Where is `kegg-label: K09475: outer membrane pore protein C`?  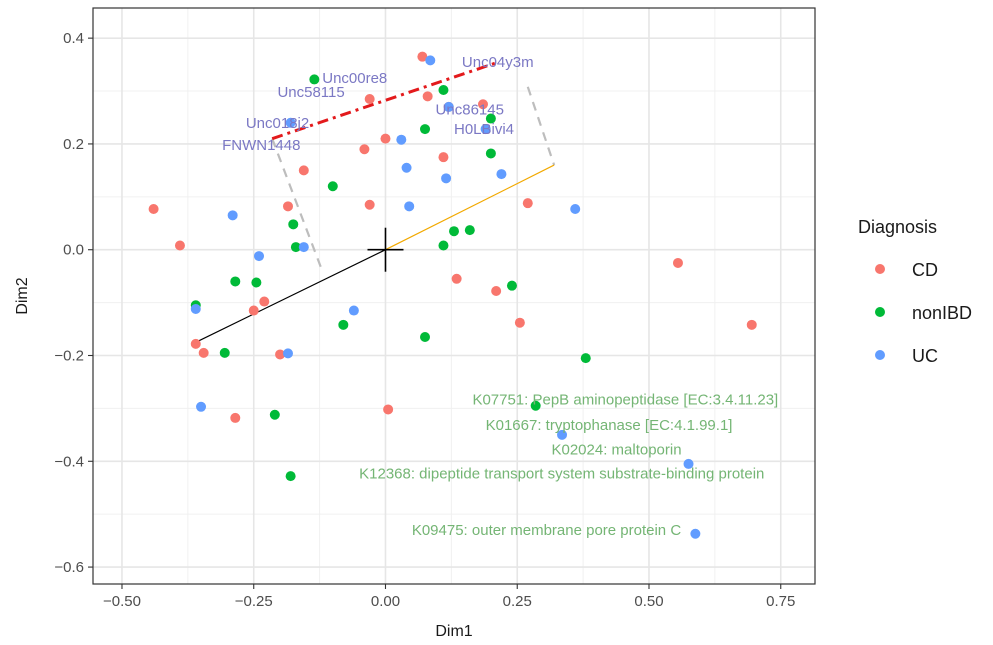 kegg-label: K09475: outer membrane pore protein C is located at coordinates (546, 530).